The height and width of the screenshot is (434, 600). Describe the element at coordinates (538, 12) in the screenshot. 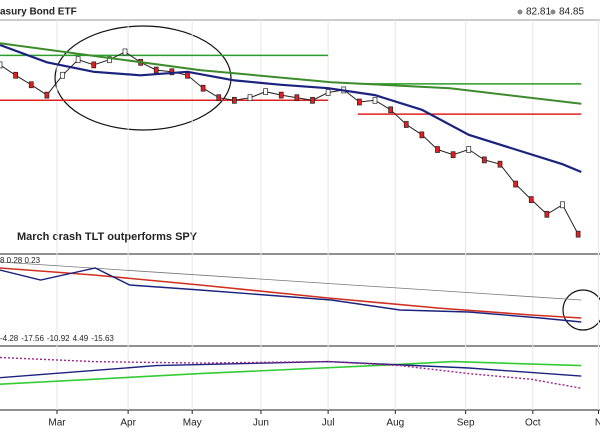

I see `header-value: 82.81` at that location.